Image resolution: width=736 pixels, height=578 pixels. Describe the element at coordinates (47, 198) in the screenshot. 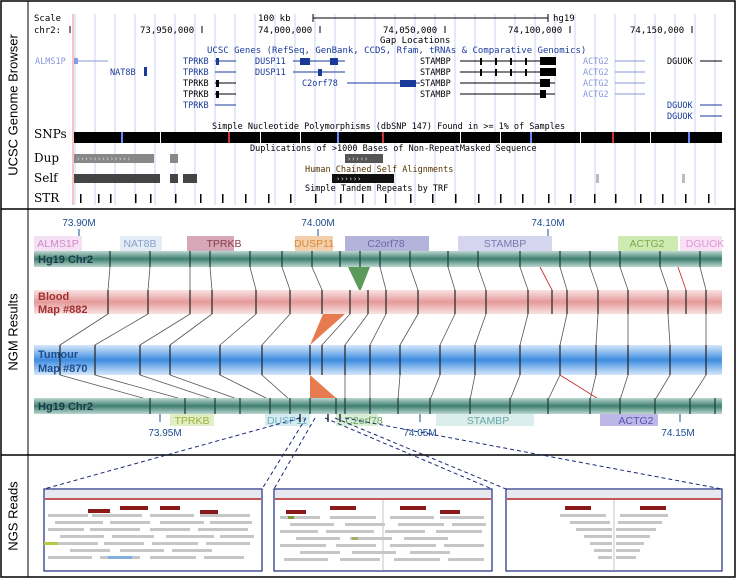

I see `track-label-str: STR` at that location.